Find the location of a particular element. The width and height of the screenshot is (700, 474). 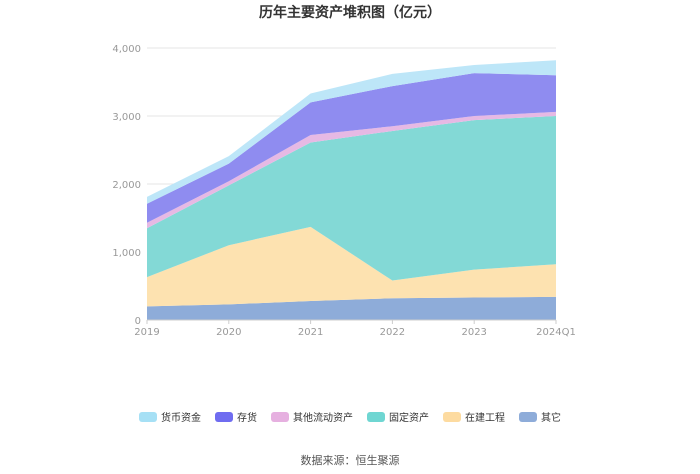

x-tick-label: 2022 is located at coordinates (392, 332).